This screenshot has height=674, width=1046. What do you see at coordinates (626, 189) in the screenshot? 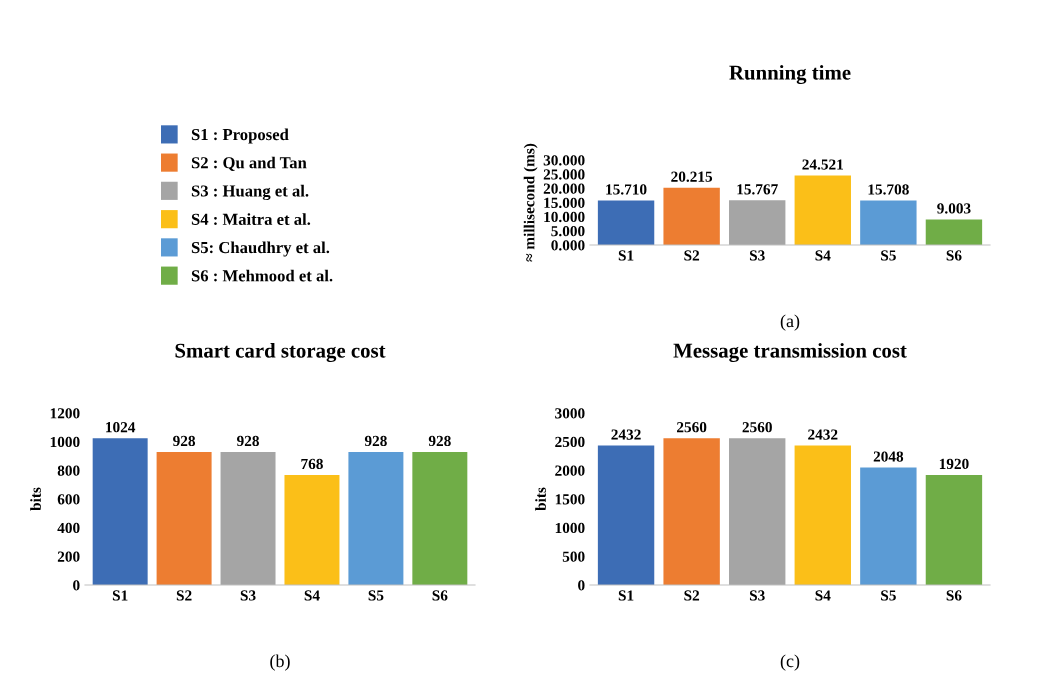
I see `data-label: 15.710` at bounding box center [626, 189].